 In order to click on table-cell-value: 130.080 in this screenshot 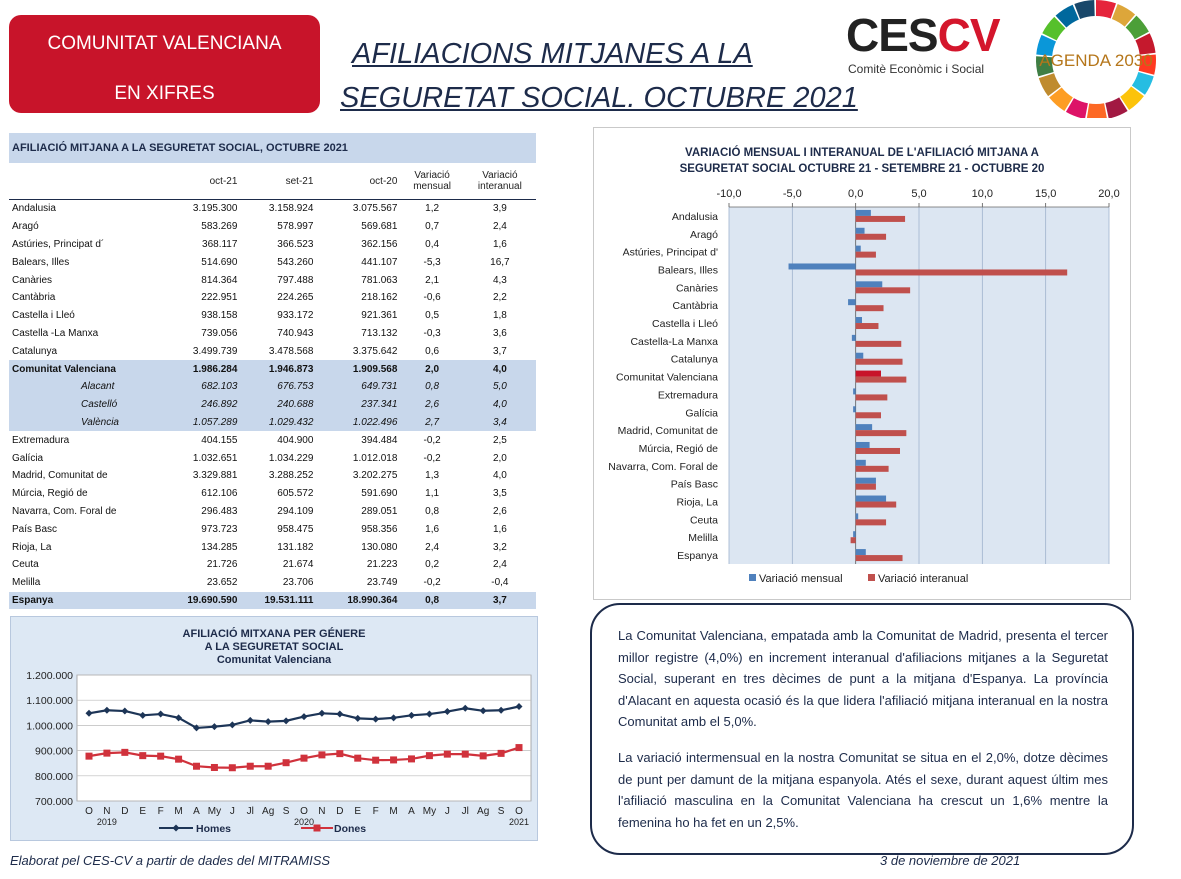, I will do `click(379, 547)`.